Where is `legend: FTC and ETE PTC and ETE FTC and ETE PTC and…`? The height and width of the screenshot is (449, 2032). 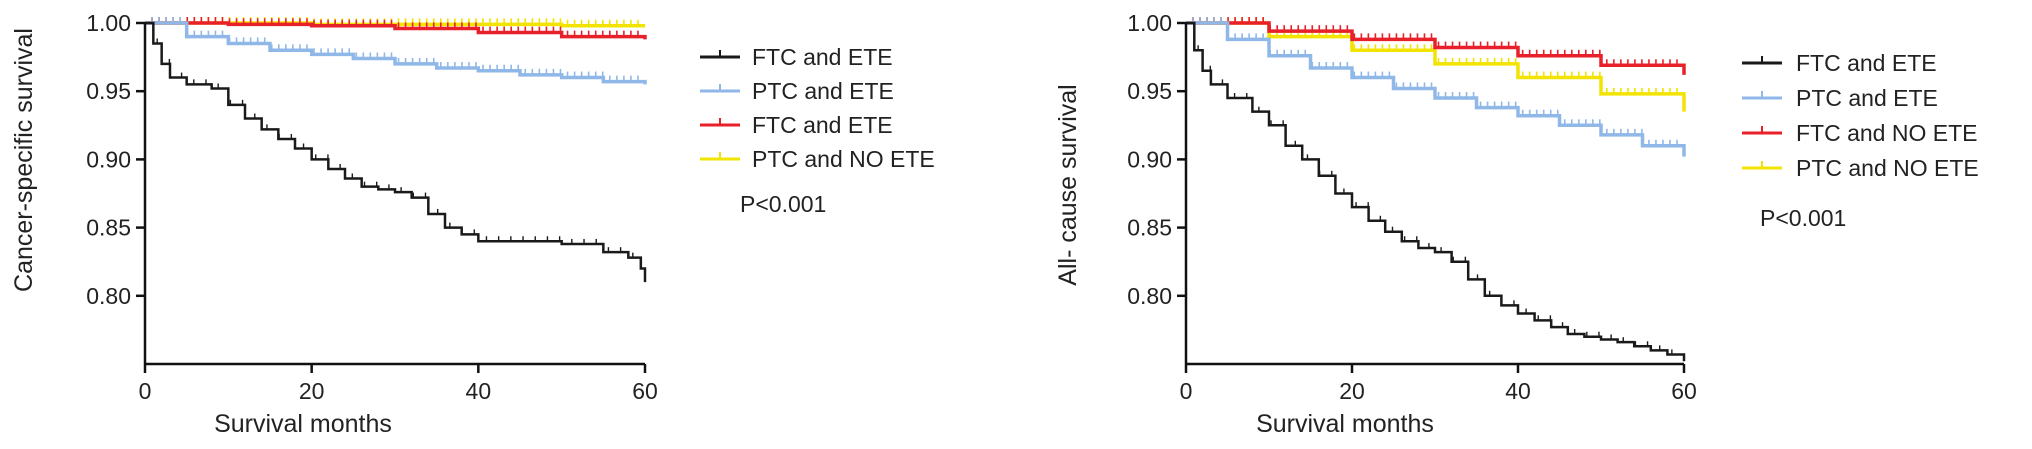 legend: FTC and ETE PTC and ETE FTC and ETE PTC and… is located at coordinates (817, 108).